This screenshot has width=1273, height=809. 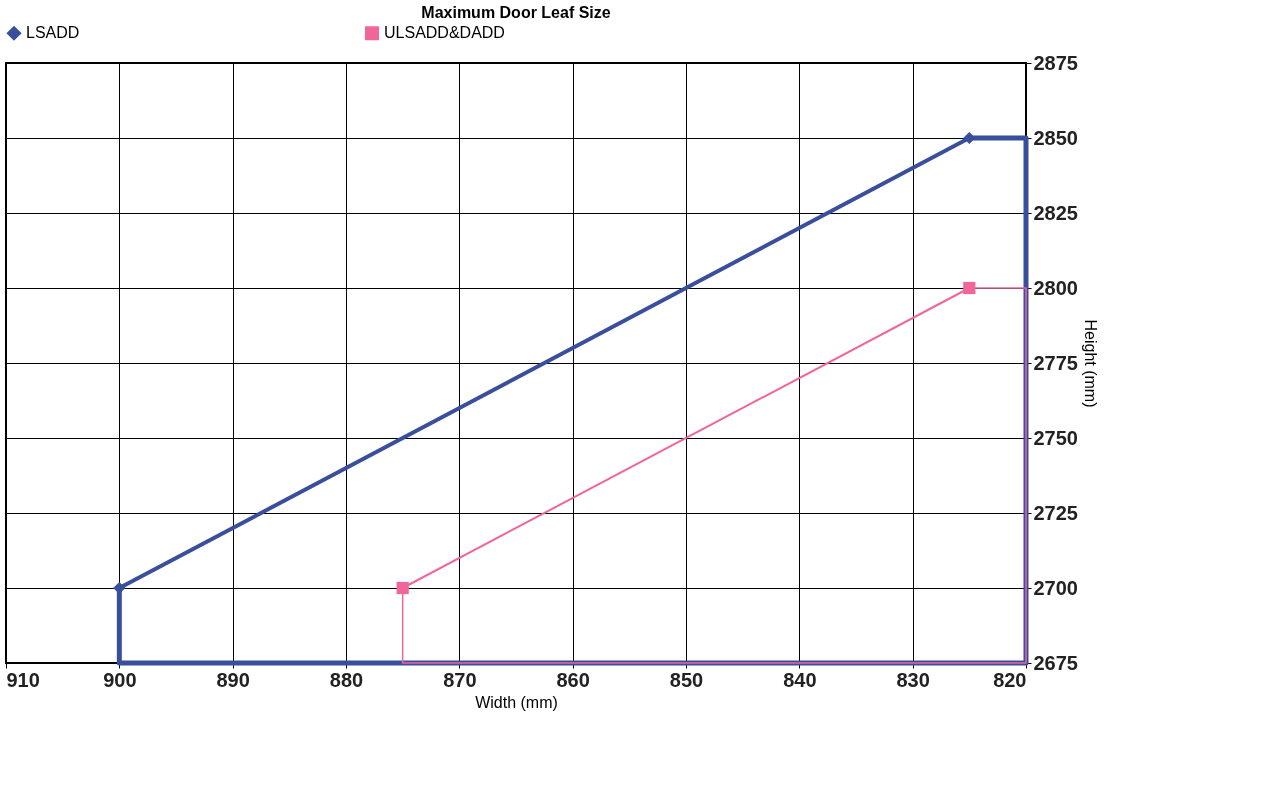 I want to click on x-tick-label: 860, so click(x=573, y=679).